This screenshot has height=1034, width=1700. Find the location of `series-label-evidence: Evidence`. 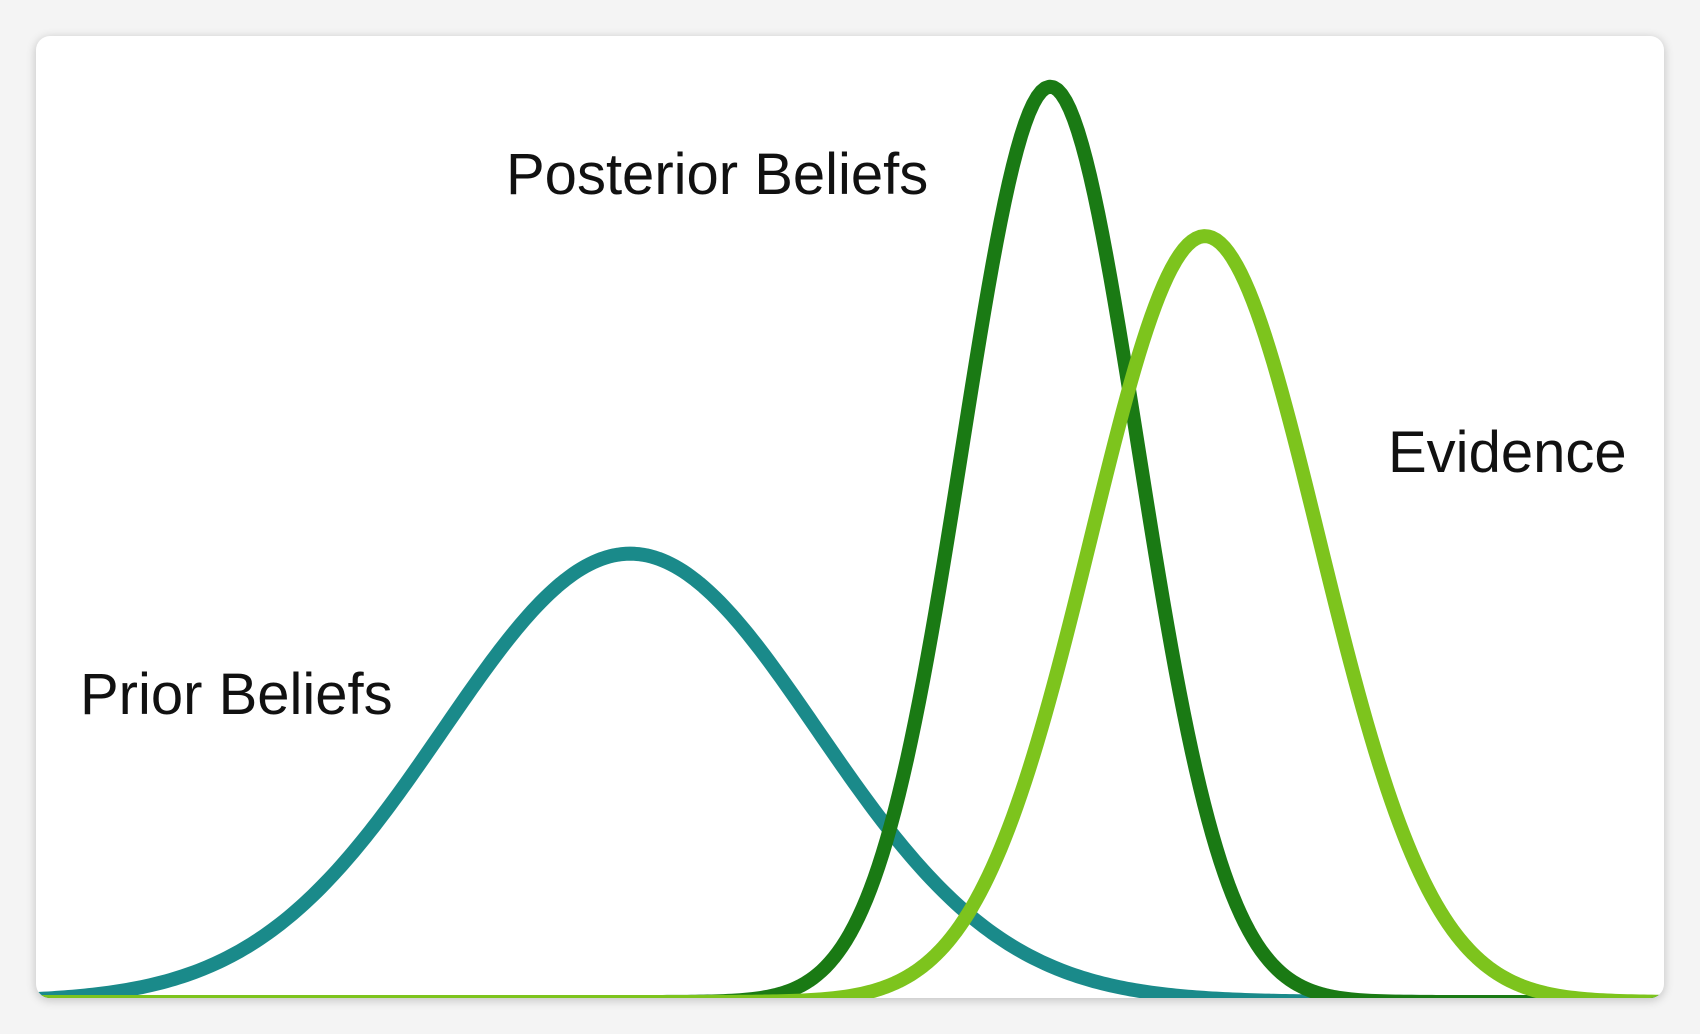

series-label-evidence: Evidence is located at coordinates (1507, 452).